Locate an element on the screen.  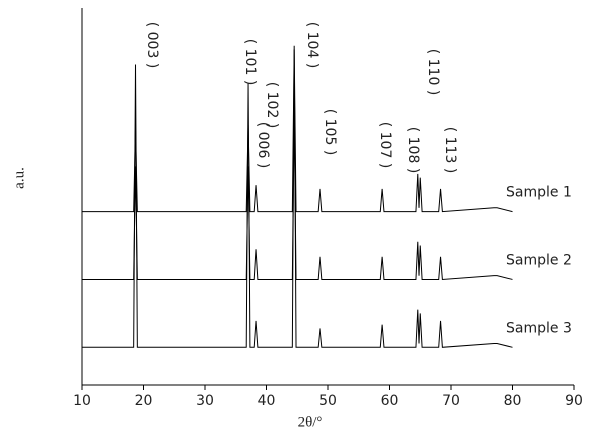
peak-label: ( 110 ) is located at coordinates (433, 72).